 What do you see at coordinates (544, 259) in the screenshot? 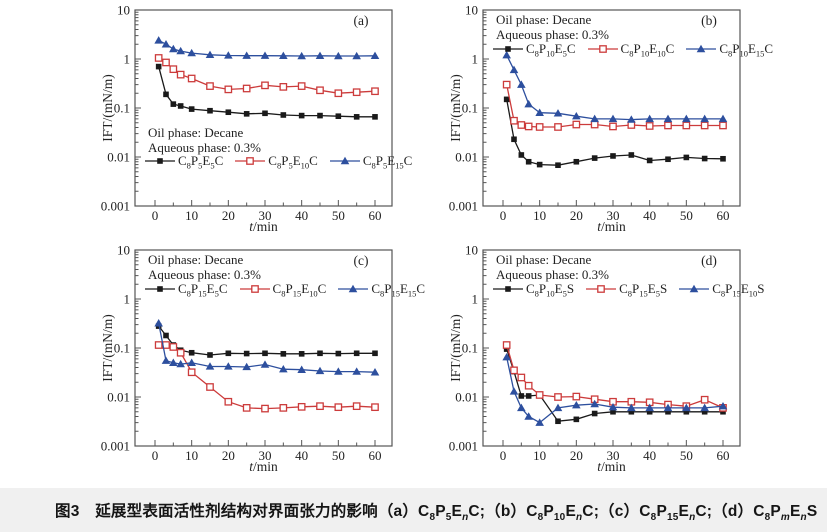
I see `annotation-line: Oil phase: Decane` at bounding box center [544, 259].